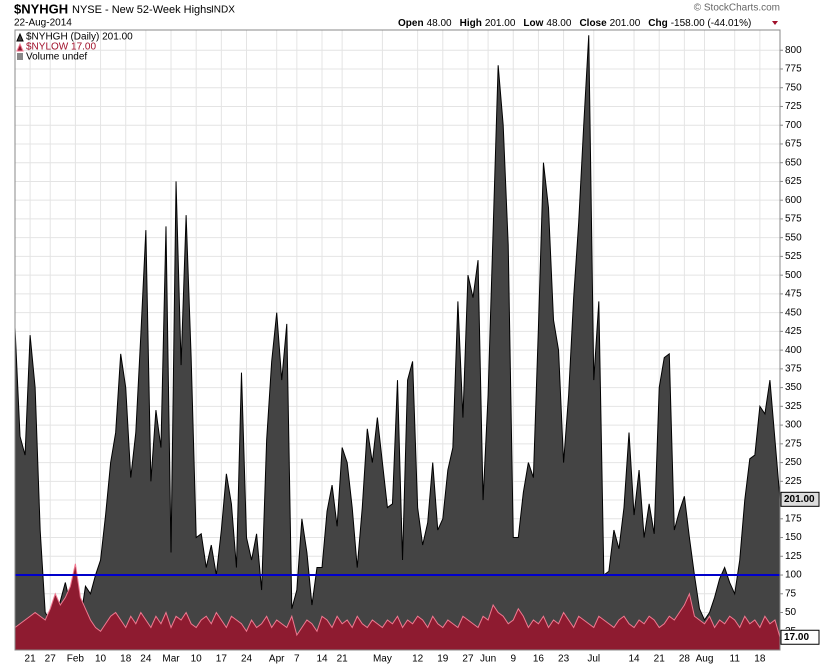 The height and width of the screenshot is (668, 820). I want to click on x-tick-label: 16, so click(539, 659).